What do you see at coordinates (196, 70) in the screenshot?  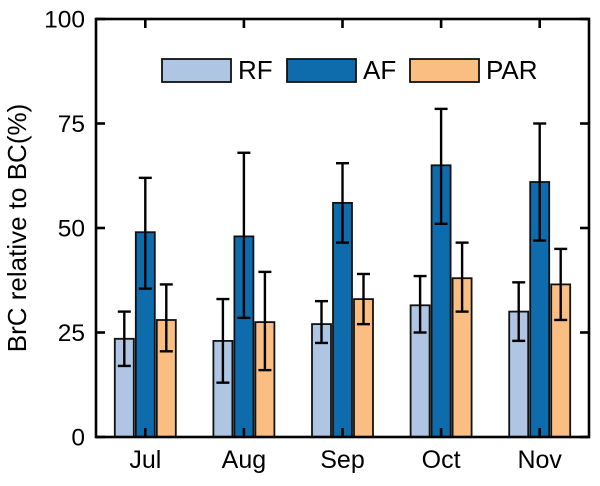 I see `legend-swatch-rf` at bounding box center [196, 70].